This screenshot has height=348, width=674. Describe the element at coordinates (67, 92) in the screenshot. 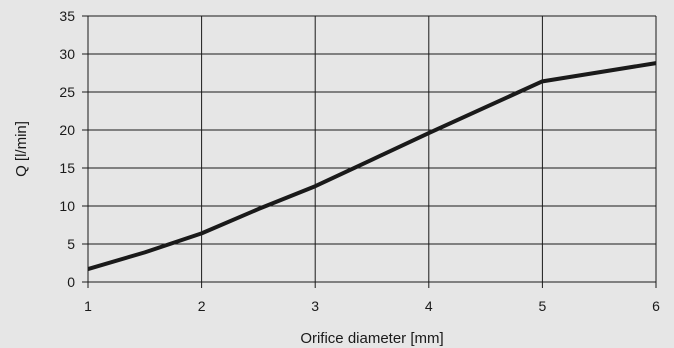

I see `y-tick-label: 25` at that location.